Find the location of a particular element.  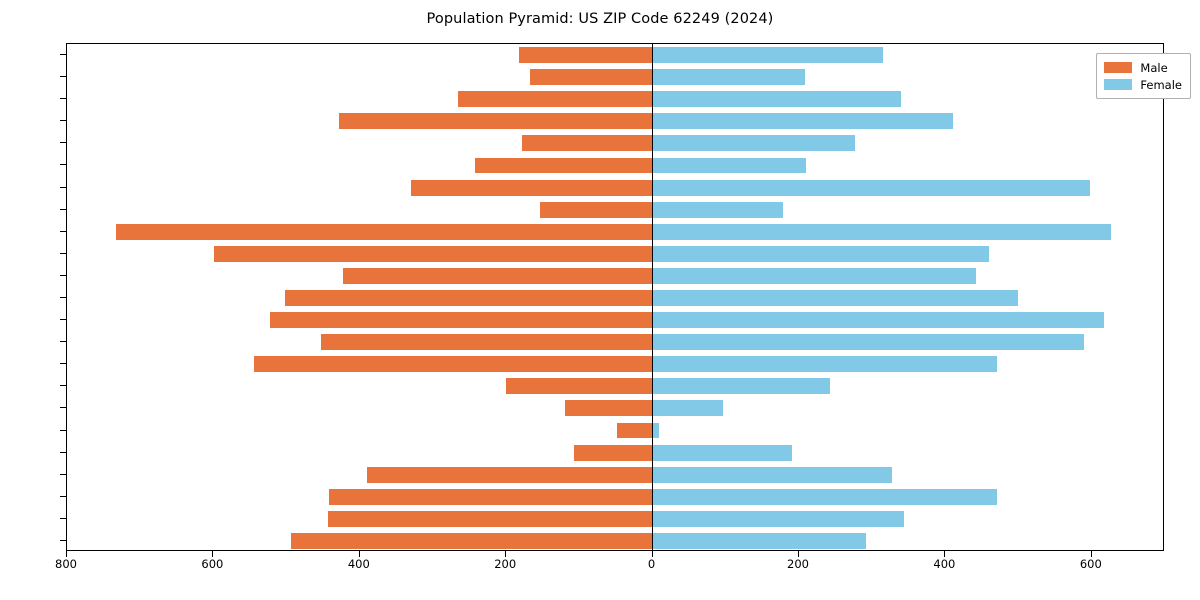

x-tick-label: 600 is located at coordinates (212, 564).